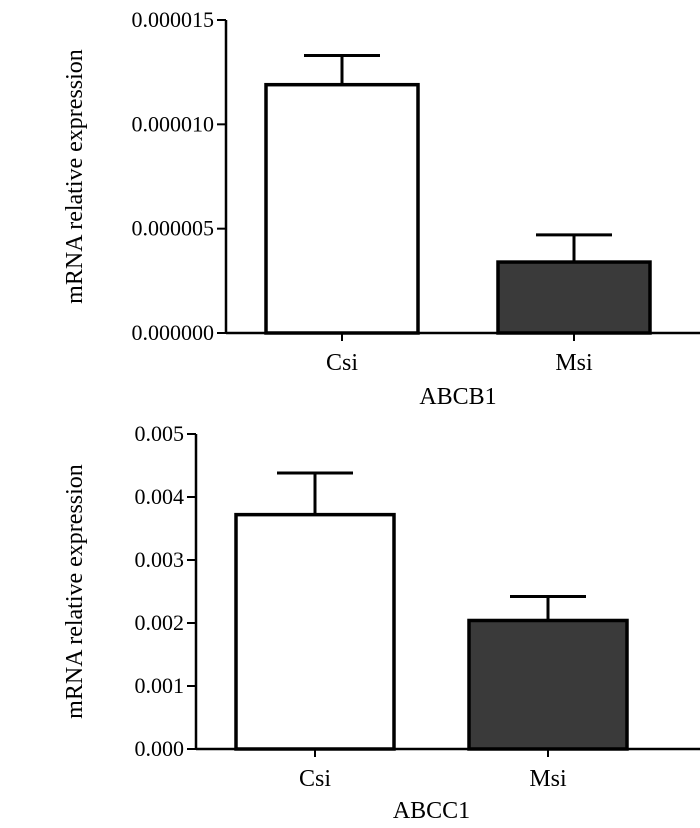 This screenshot has height=828, width=700. Describe the element at coordinates (173, 332) in the screenshot. I see `y-tick-label: 0.000000` at that location.